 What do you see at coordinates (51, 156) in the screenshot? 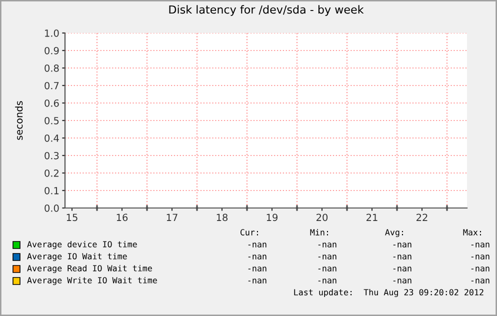
I see `y-tick-label: 0.3` at bounding box center [51, 156].